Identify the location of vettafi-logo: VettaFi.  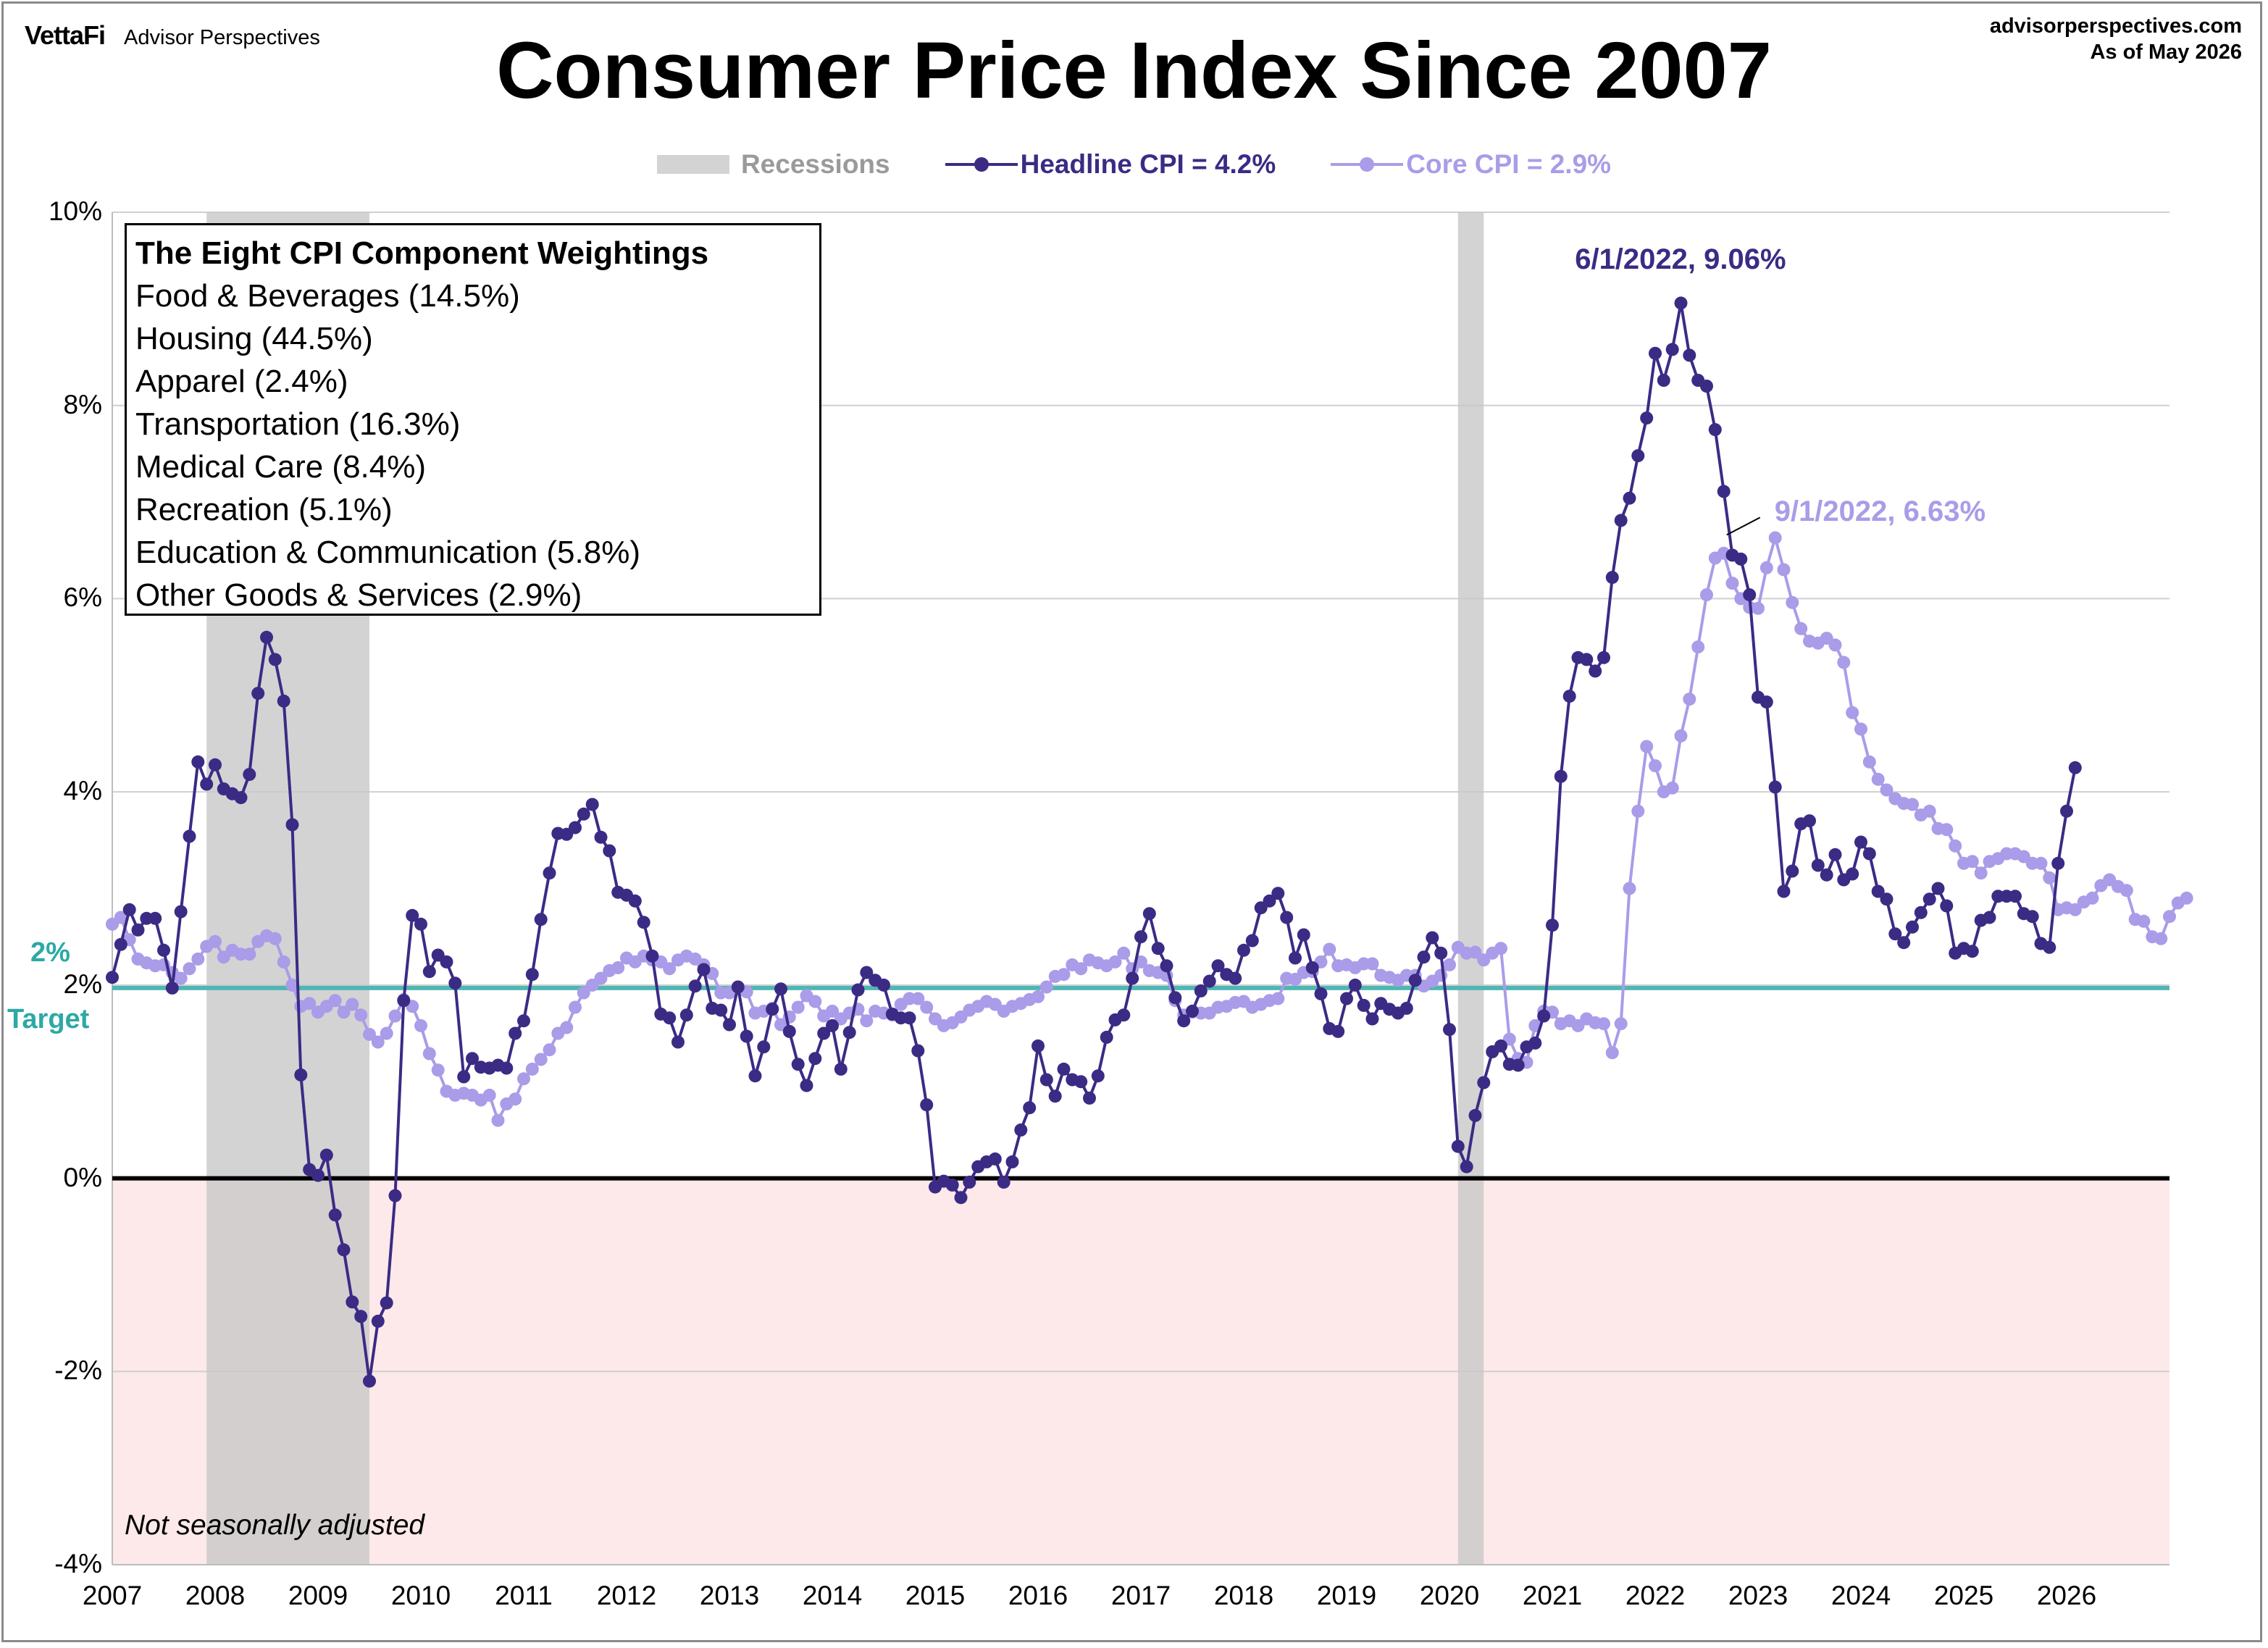
(65, 35).